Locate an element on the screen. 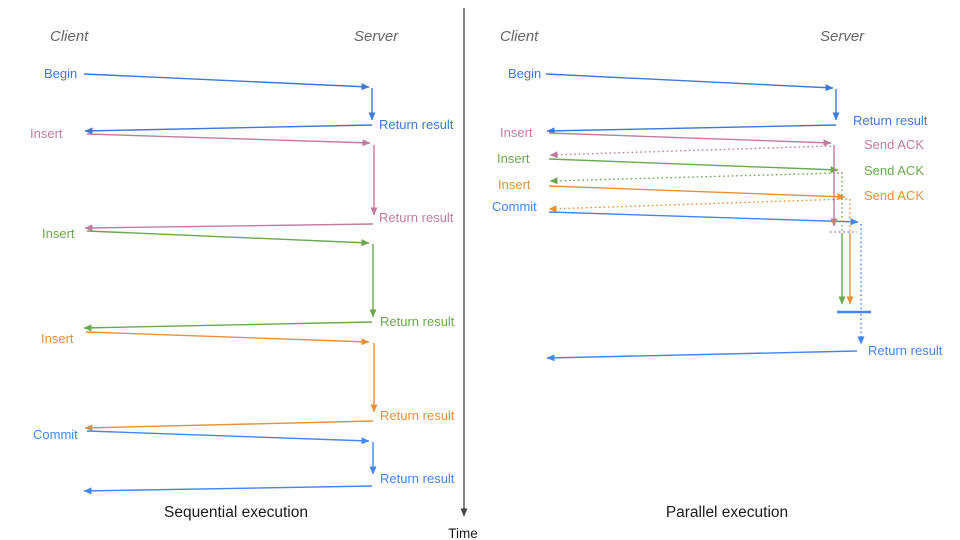 The width and height of the screenshot is (960, 540). message-label-parallel-8: Commit is located at coordinates (514, 206).